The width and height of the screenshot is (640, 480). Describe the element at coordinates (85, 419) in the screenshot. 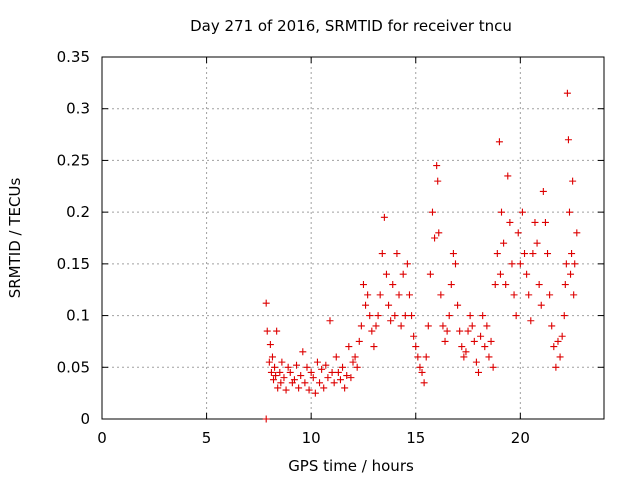

I see `y-tick-label: 0` at that location.